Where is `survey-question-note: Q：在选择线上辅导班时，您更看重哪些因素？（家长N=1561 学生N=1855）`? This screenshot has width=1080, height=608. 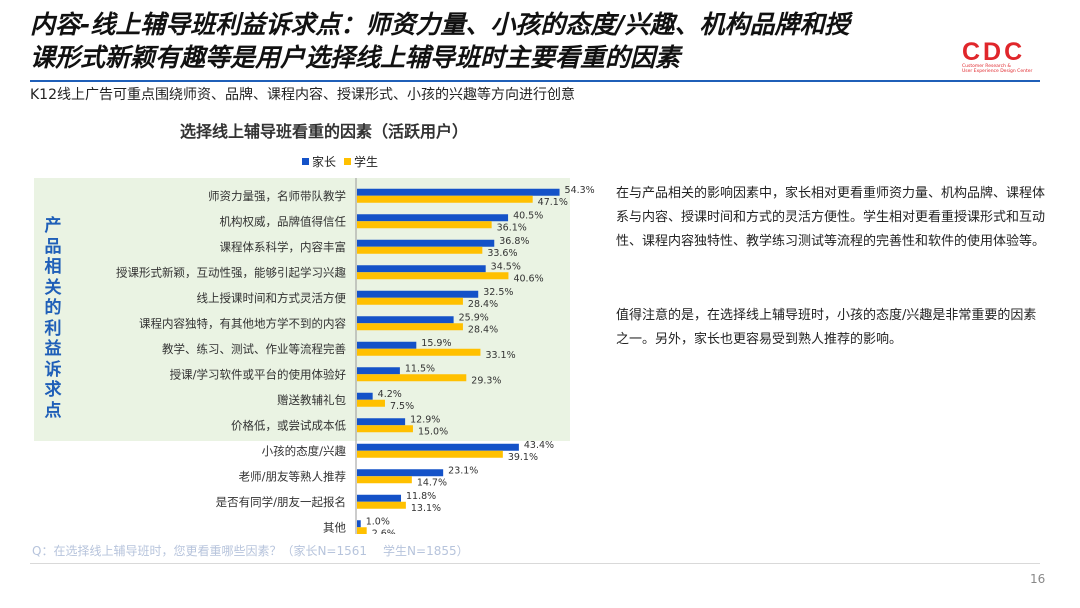 survey-question-note: Q：在选择线上辅导班时，您更看重哪些因素？（家长N=1561 学生N=1855） is located at coordinates (250, 550).